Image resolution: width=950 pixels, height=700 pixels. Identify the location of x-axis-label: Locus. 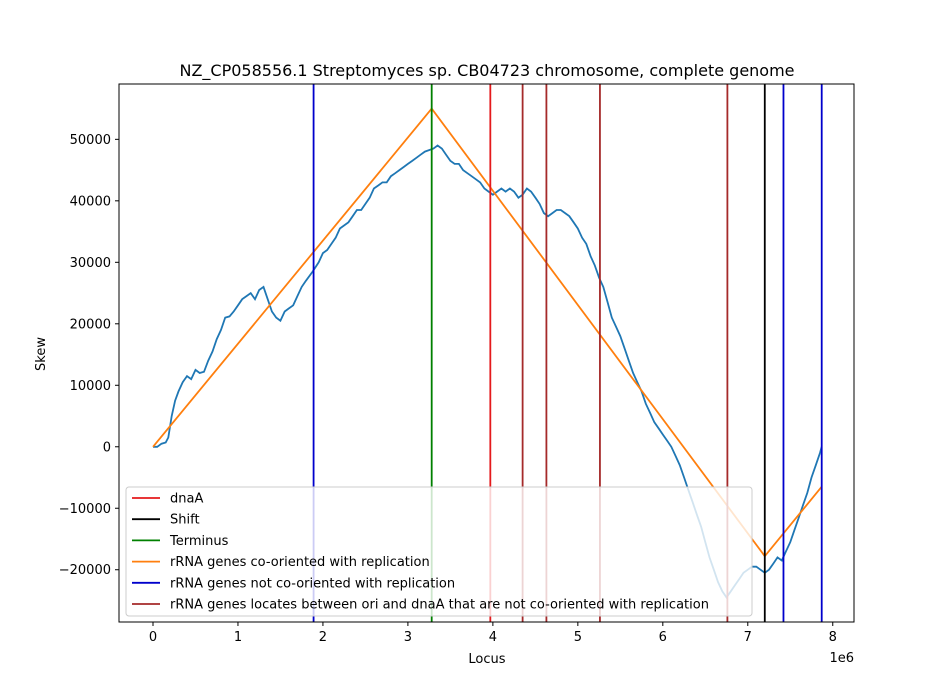
(486, 659).